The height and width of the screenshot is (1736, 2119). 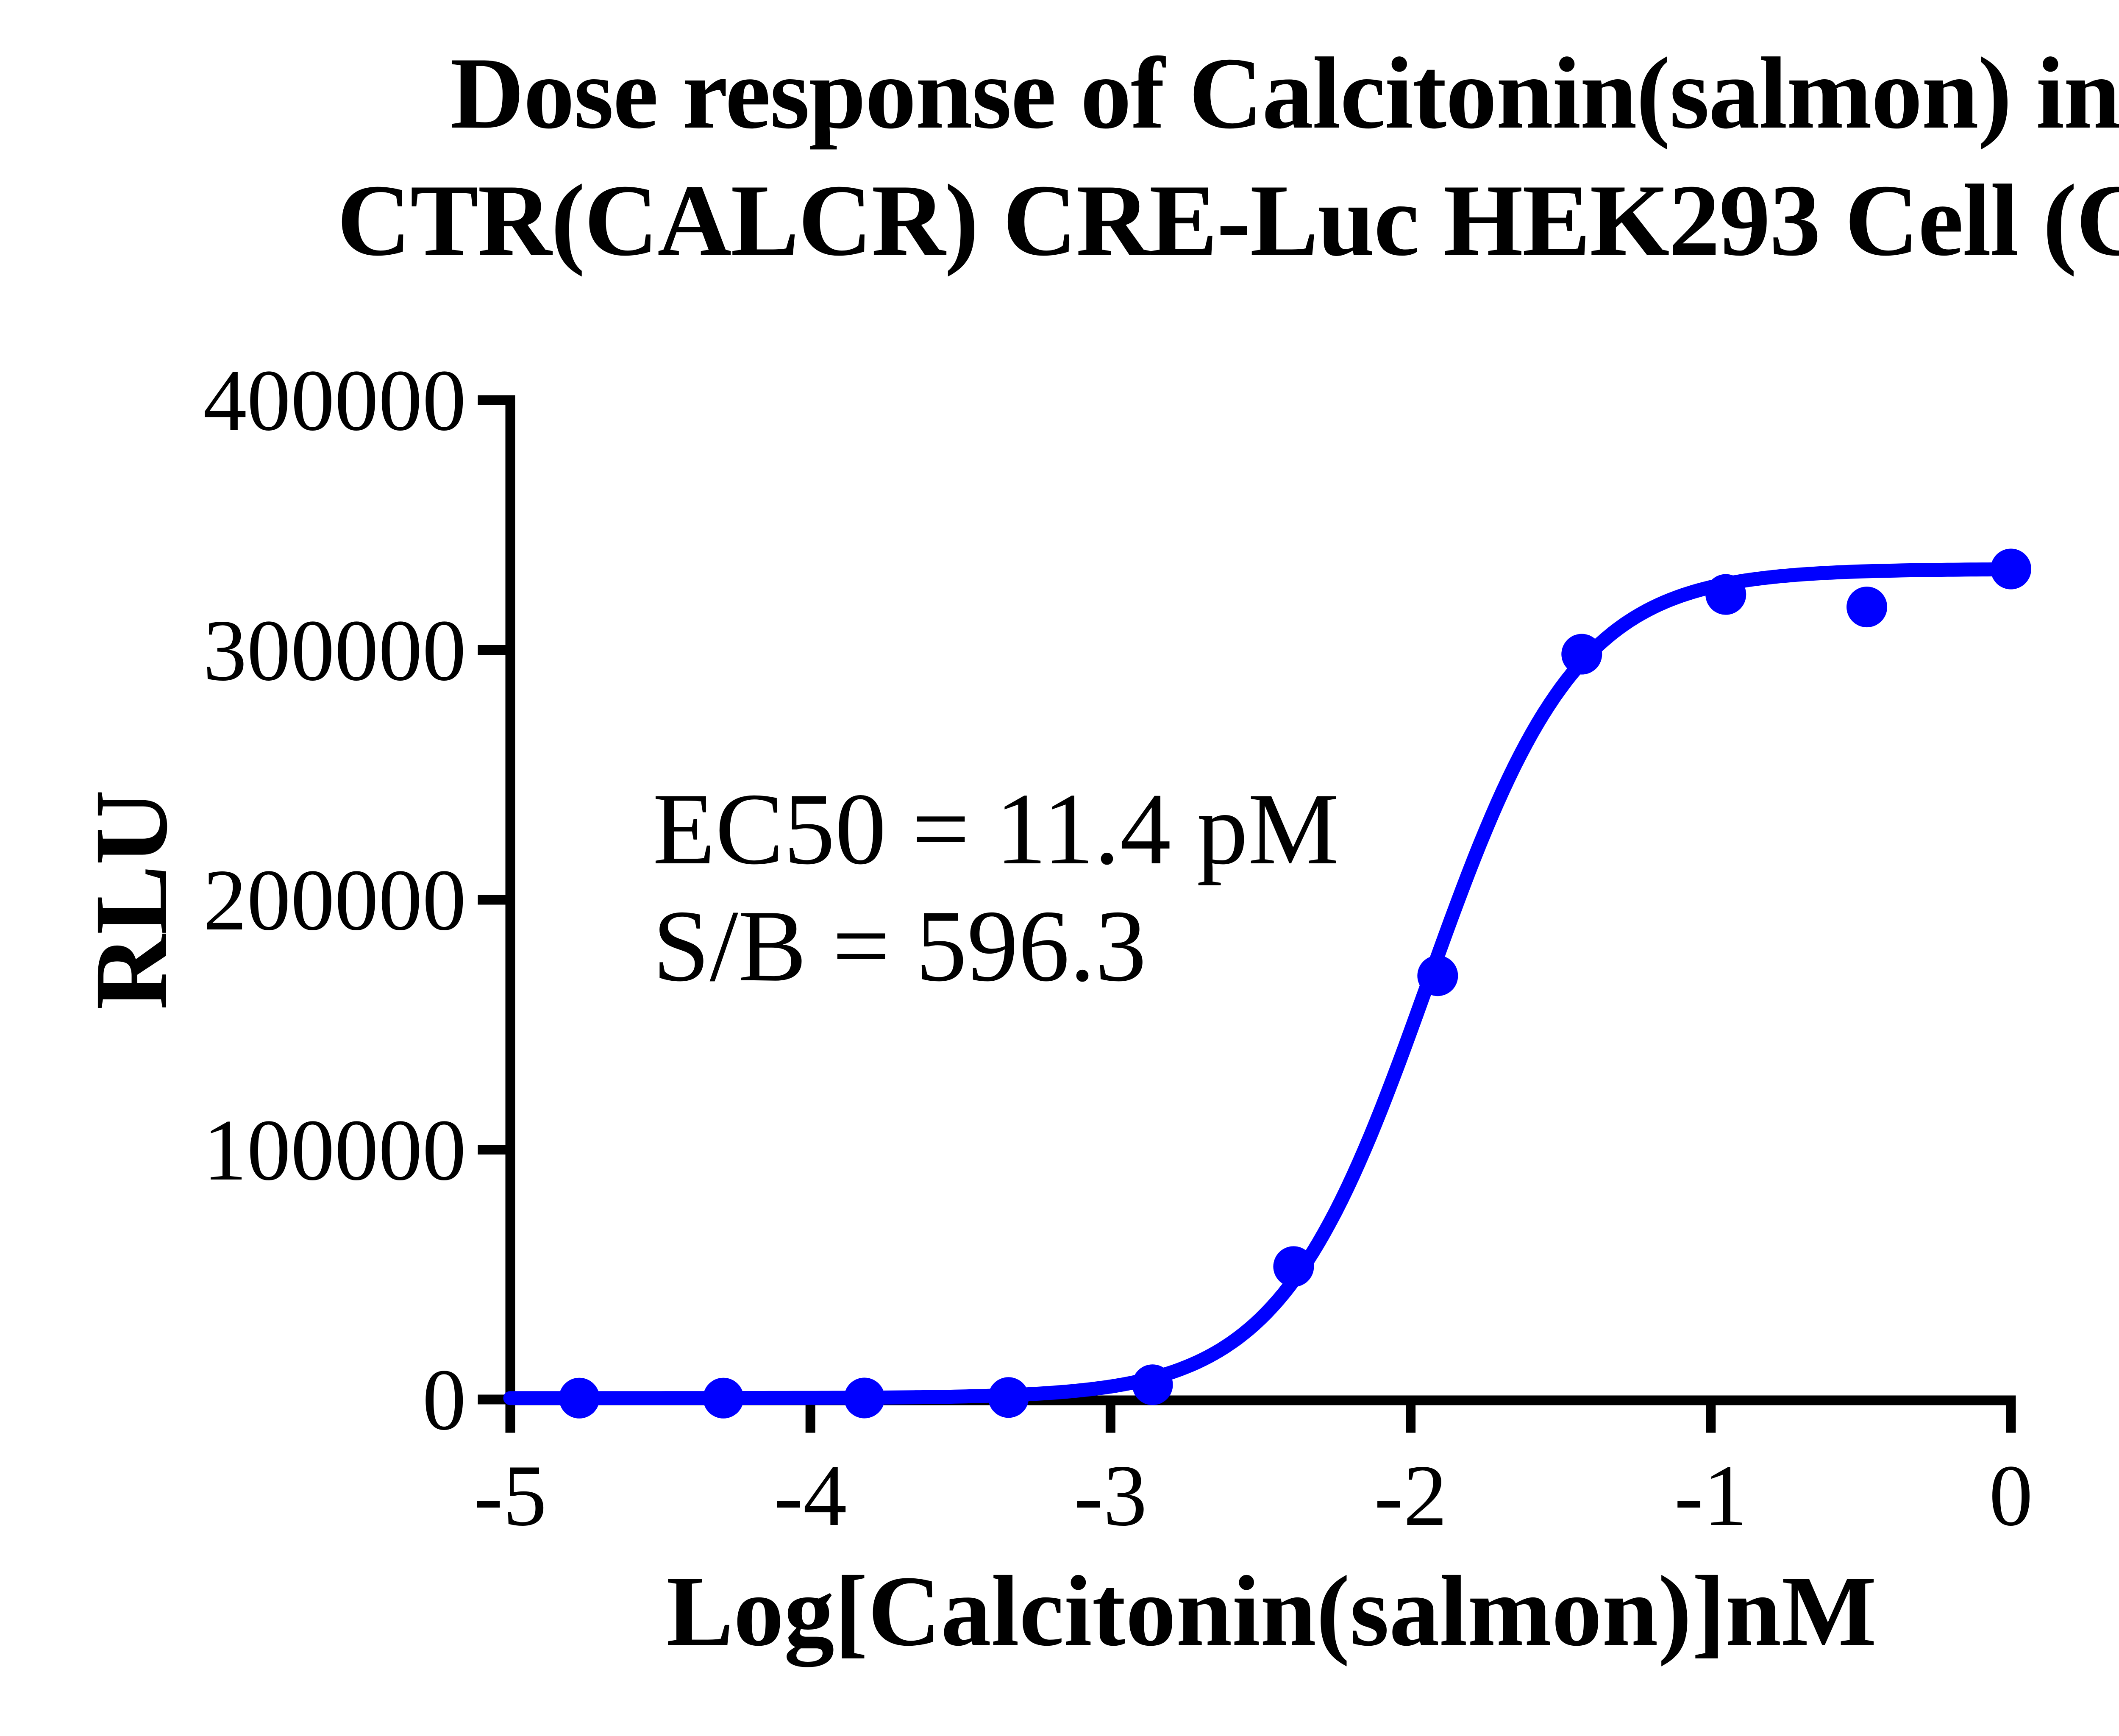 I want to click on chart-title-line1: Dose response of Calcitonin(salmon) in, so click(x=1285, y=93).